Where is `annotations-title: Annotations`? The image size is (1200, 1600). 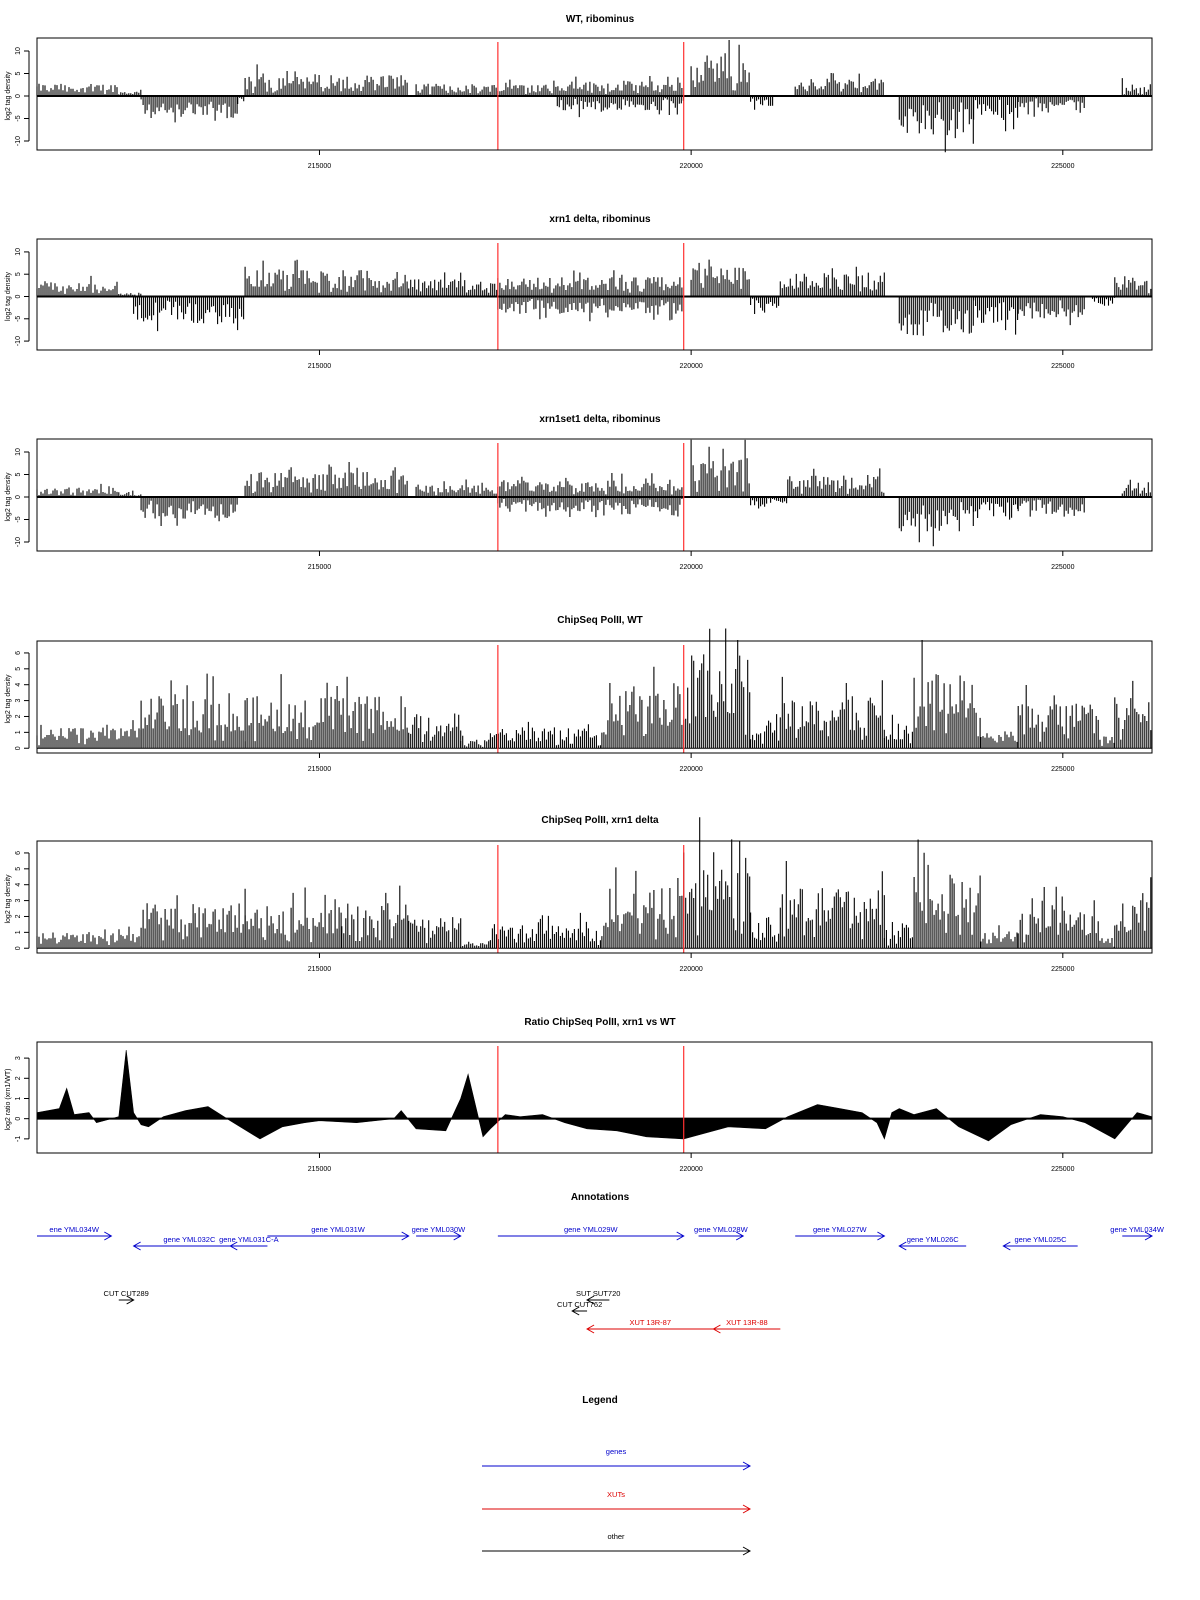 annotations-title: Annotations is located at coordinates (600, 1197).